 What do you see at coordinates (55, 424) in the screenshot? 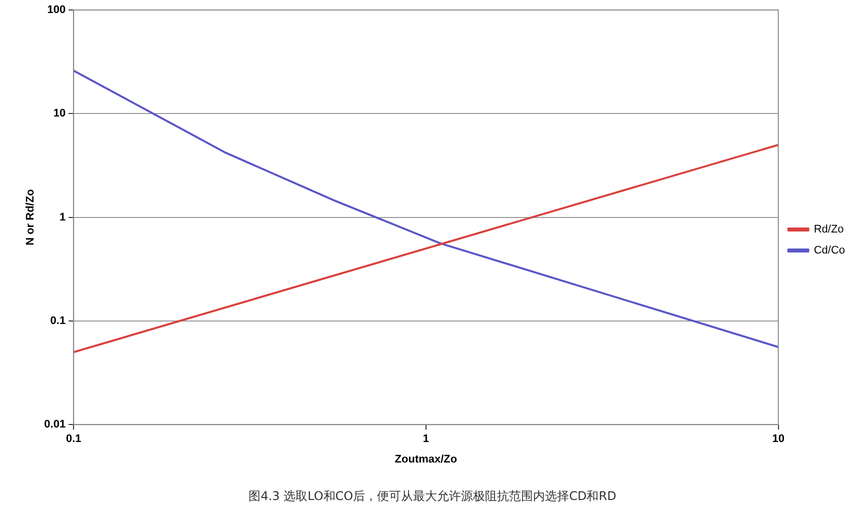
I see `y-tick-label: 0.01` at bounding box center [55, 424].